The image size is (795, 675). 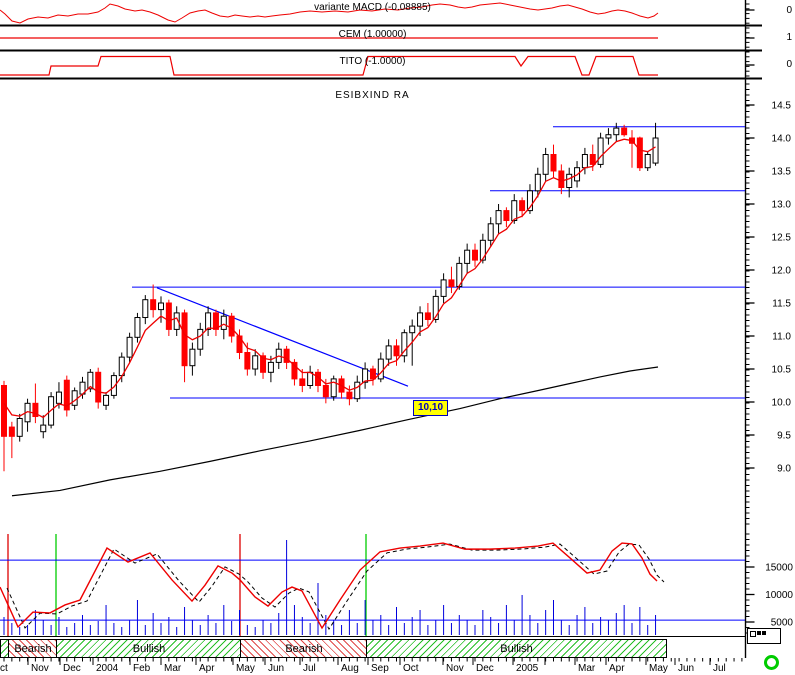 I want to click on month-label: Jun, so click(x=686, y=668).